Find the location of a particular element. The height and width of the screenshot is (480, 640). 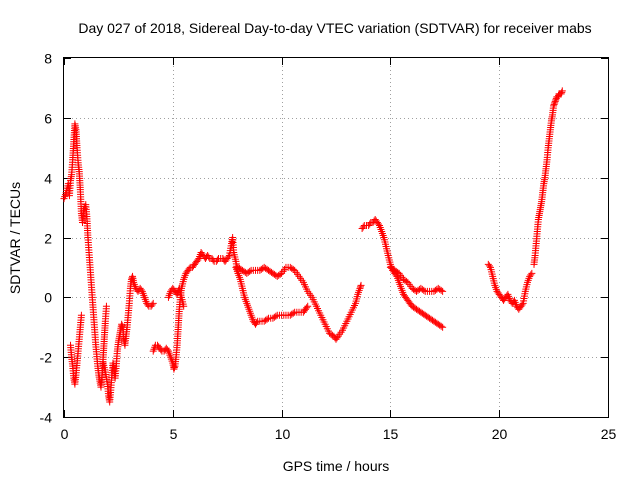

x-tick-label: 15 is located at coordinates (391, 434).